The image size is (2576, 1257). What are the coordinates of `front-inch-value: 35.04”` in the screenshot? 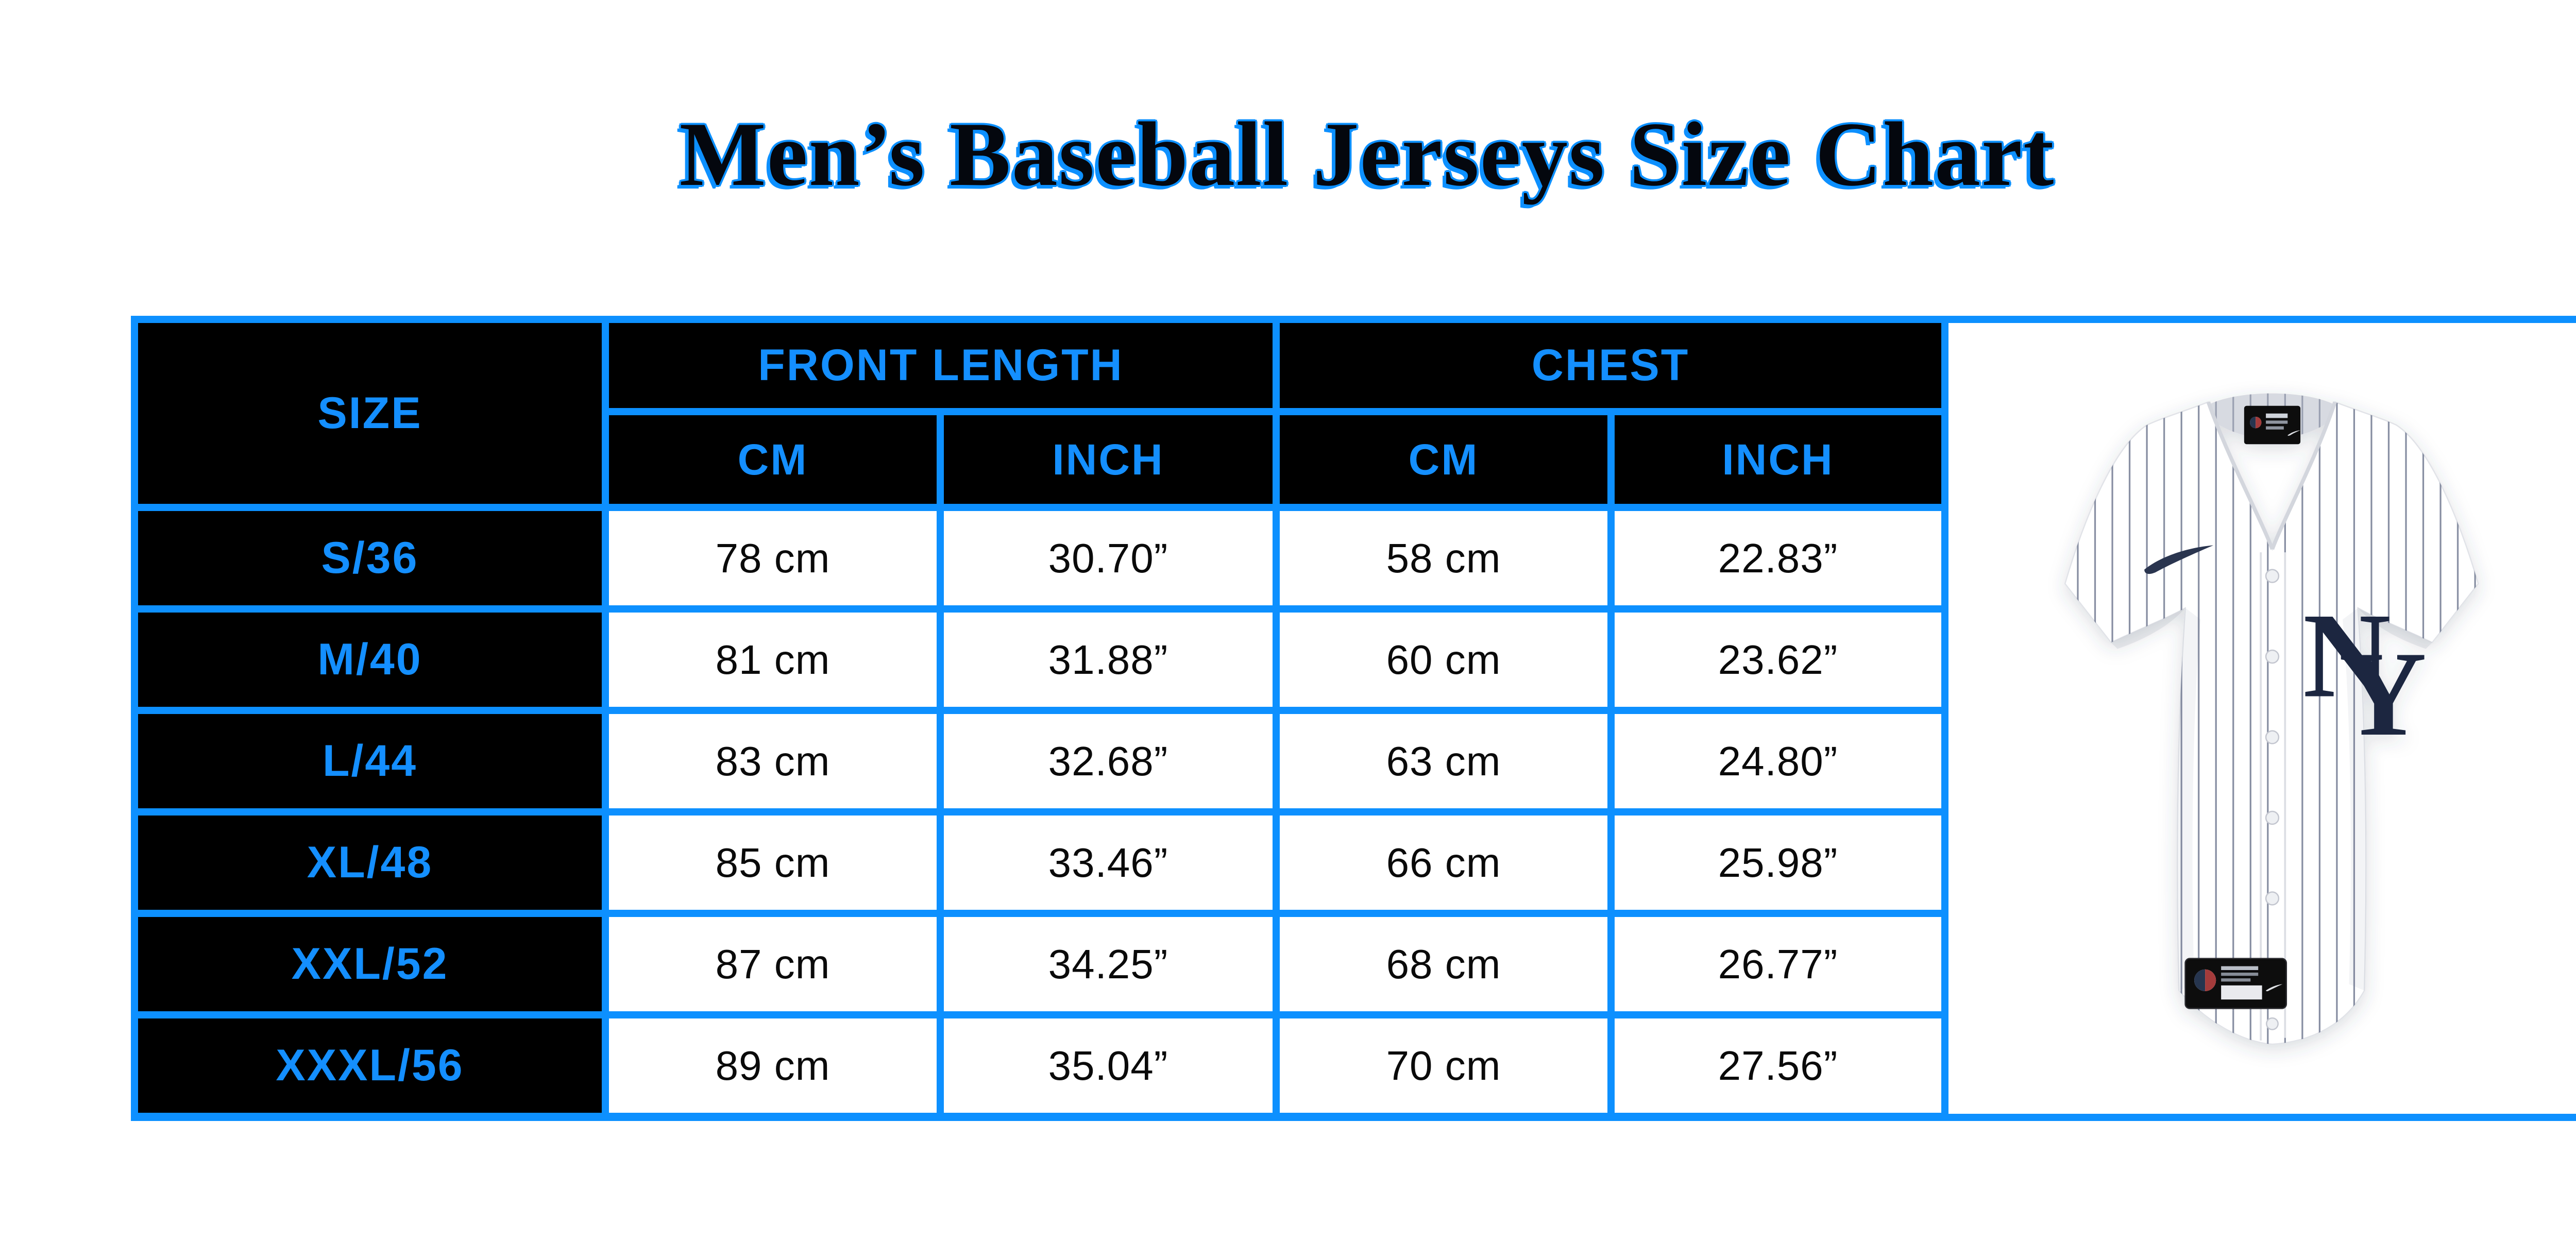 It's located at (1108, 1065).